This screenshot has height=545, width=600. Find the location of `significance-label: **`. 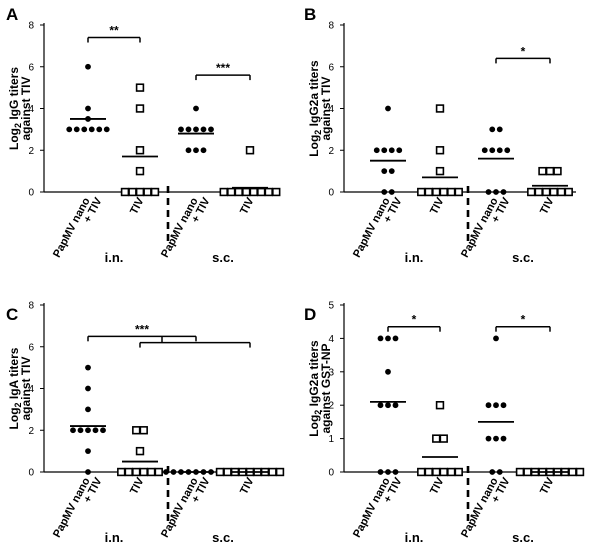

significance-label: ** is located at coordinates (114, 31).